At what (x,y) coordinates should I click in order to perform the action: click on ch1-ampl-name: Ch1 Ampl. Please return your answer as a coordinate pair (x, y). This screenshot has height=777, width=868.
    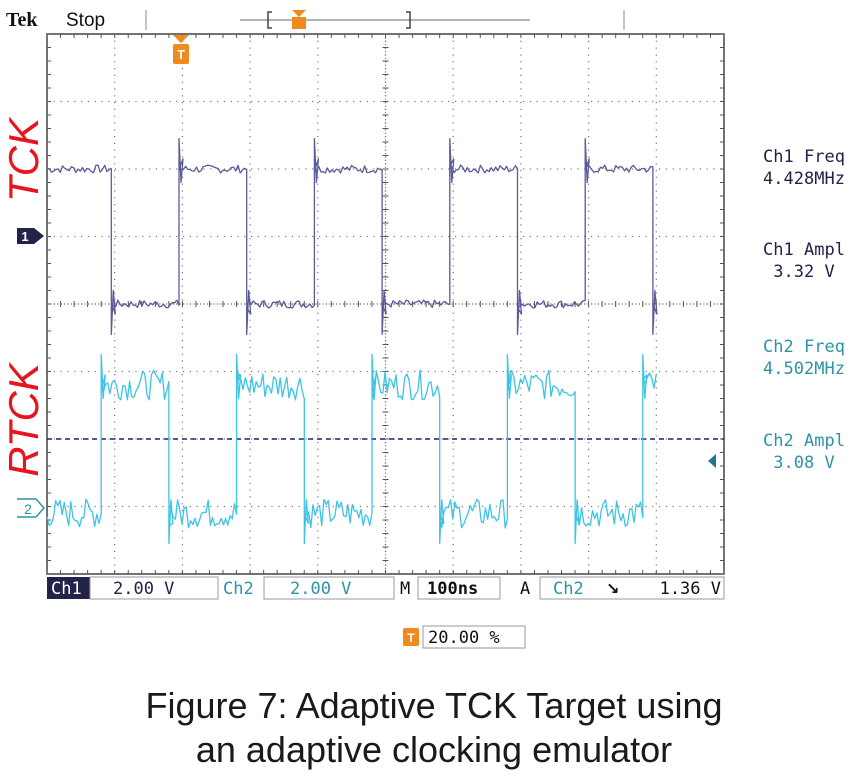
    Looking at the image, I should click on (804, 250).